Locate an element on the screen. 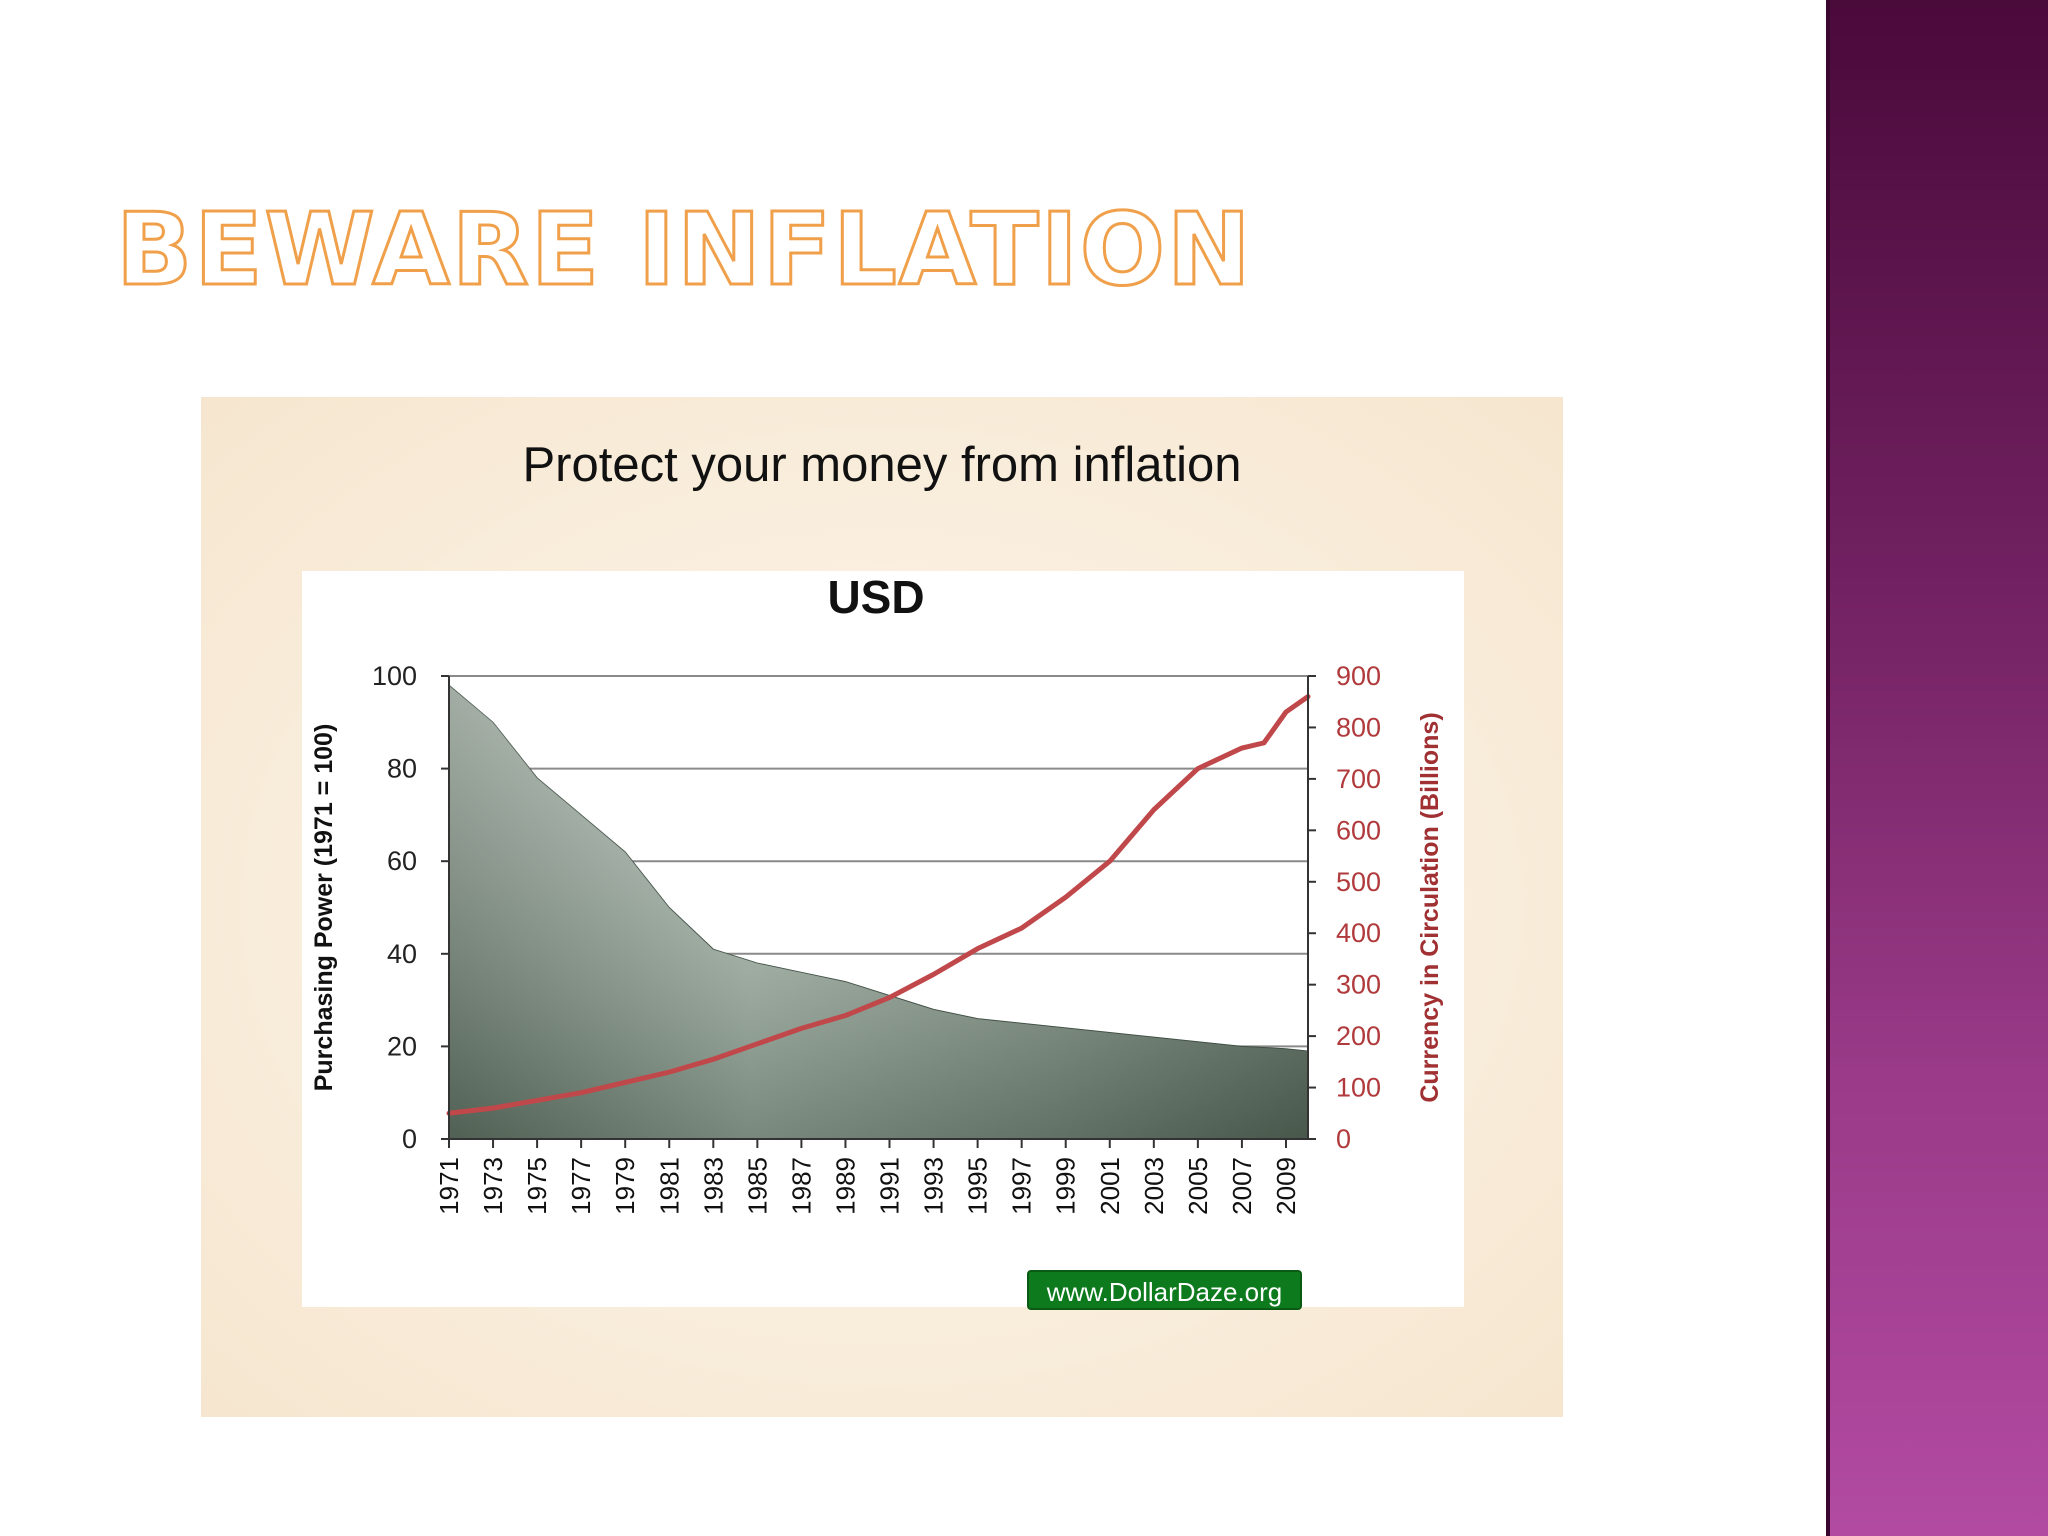 This screenshot has height=1536, width=2048. x-tick-label: 1993 is located at coordinates (934, 1186).